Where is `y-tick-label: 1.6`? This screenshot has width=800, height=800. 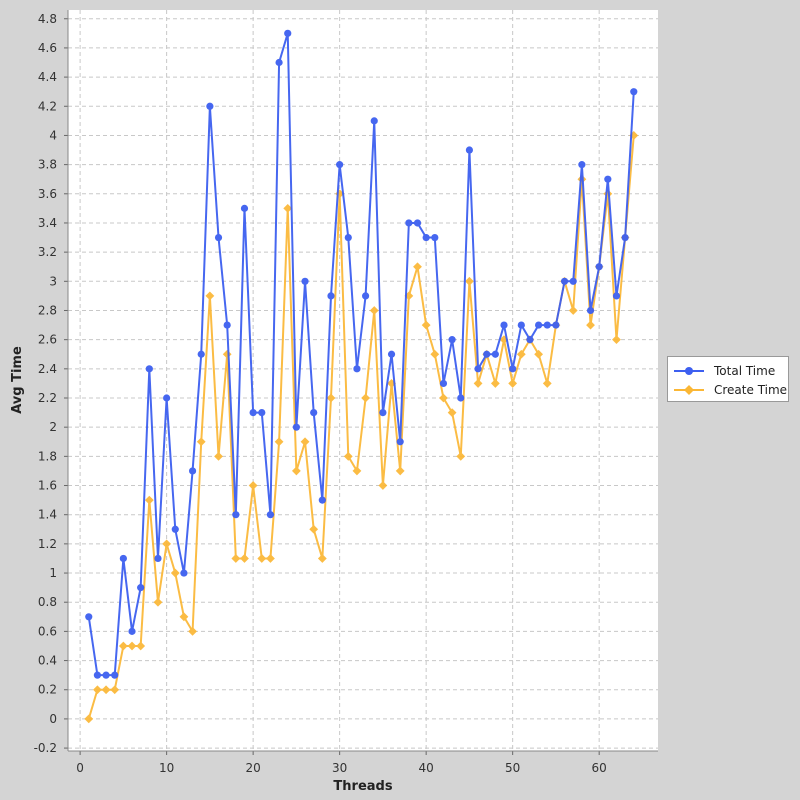
y-tick-label: 1.6 is located at coordinates (47, 486).